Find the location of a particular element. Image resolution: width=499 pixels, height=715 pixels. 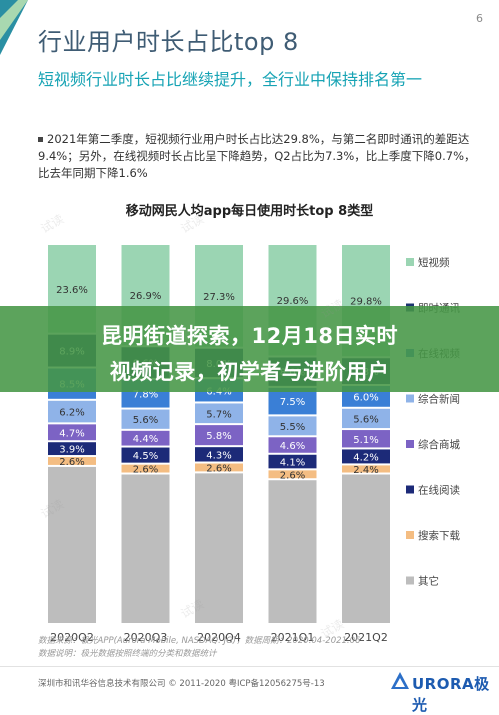

overlay-banner is located at coordinates (249, 349).